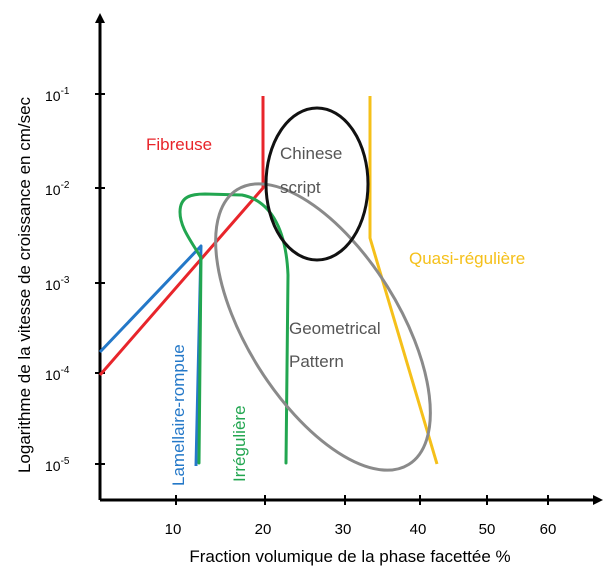  What do you see at coordinates (57, 374) in the screenshot?
I see `y-tick-label: 10⁻⁴` at bounding box center [57, 374].